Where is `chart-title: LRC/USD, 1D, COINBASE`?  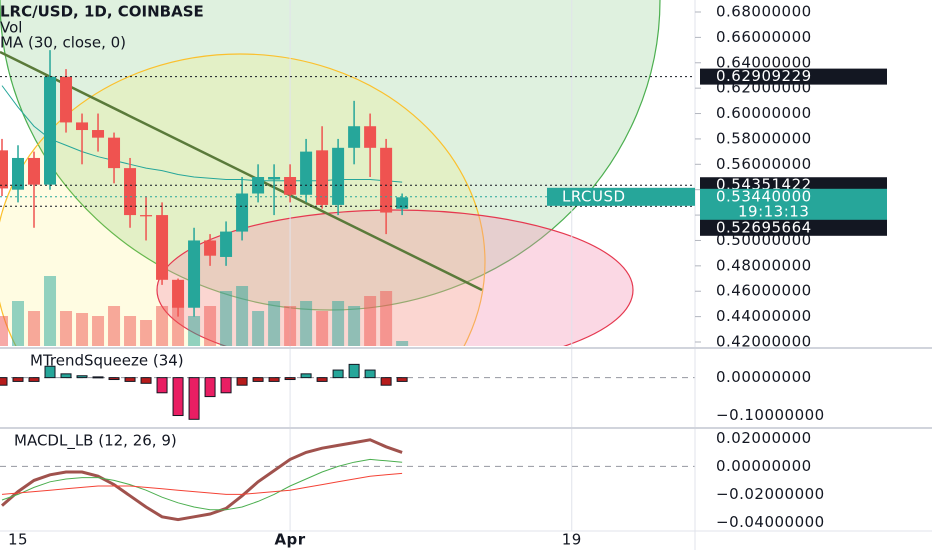 chart-title: LRC/USD, 1D, COINBASE is located at coordinates (102, 12).